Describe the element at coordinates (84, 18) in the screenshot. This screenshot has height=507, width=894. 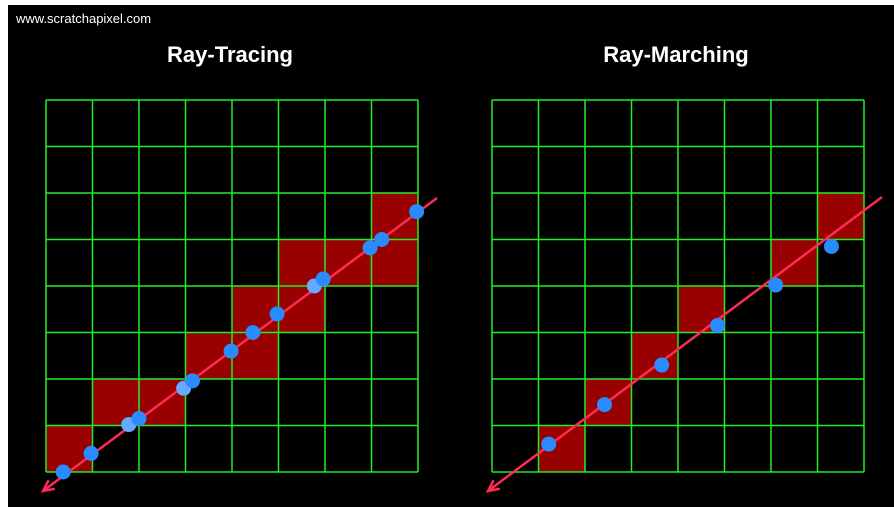
I see `source-url: www.scratchapixel.com` at that location.